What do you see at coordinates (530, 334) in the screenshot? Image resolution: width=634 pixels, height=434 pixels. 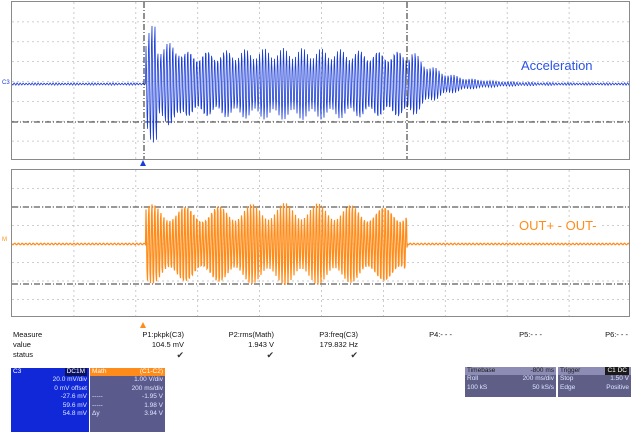 I see `param-name: P5:- - -` at bounding box center [530, 334].